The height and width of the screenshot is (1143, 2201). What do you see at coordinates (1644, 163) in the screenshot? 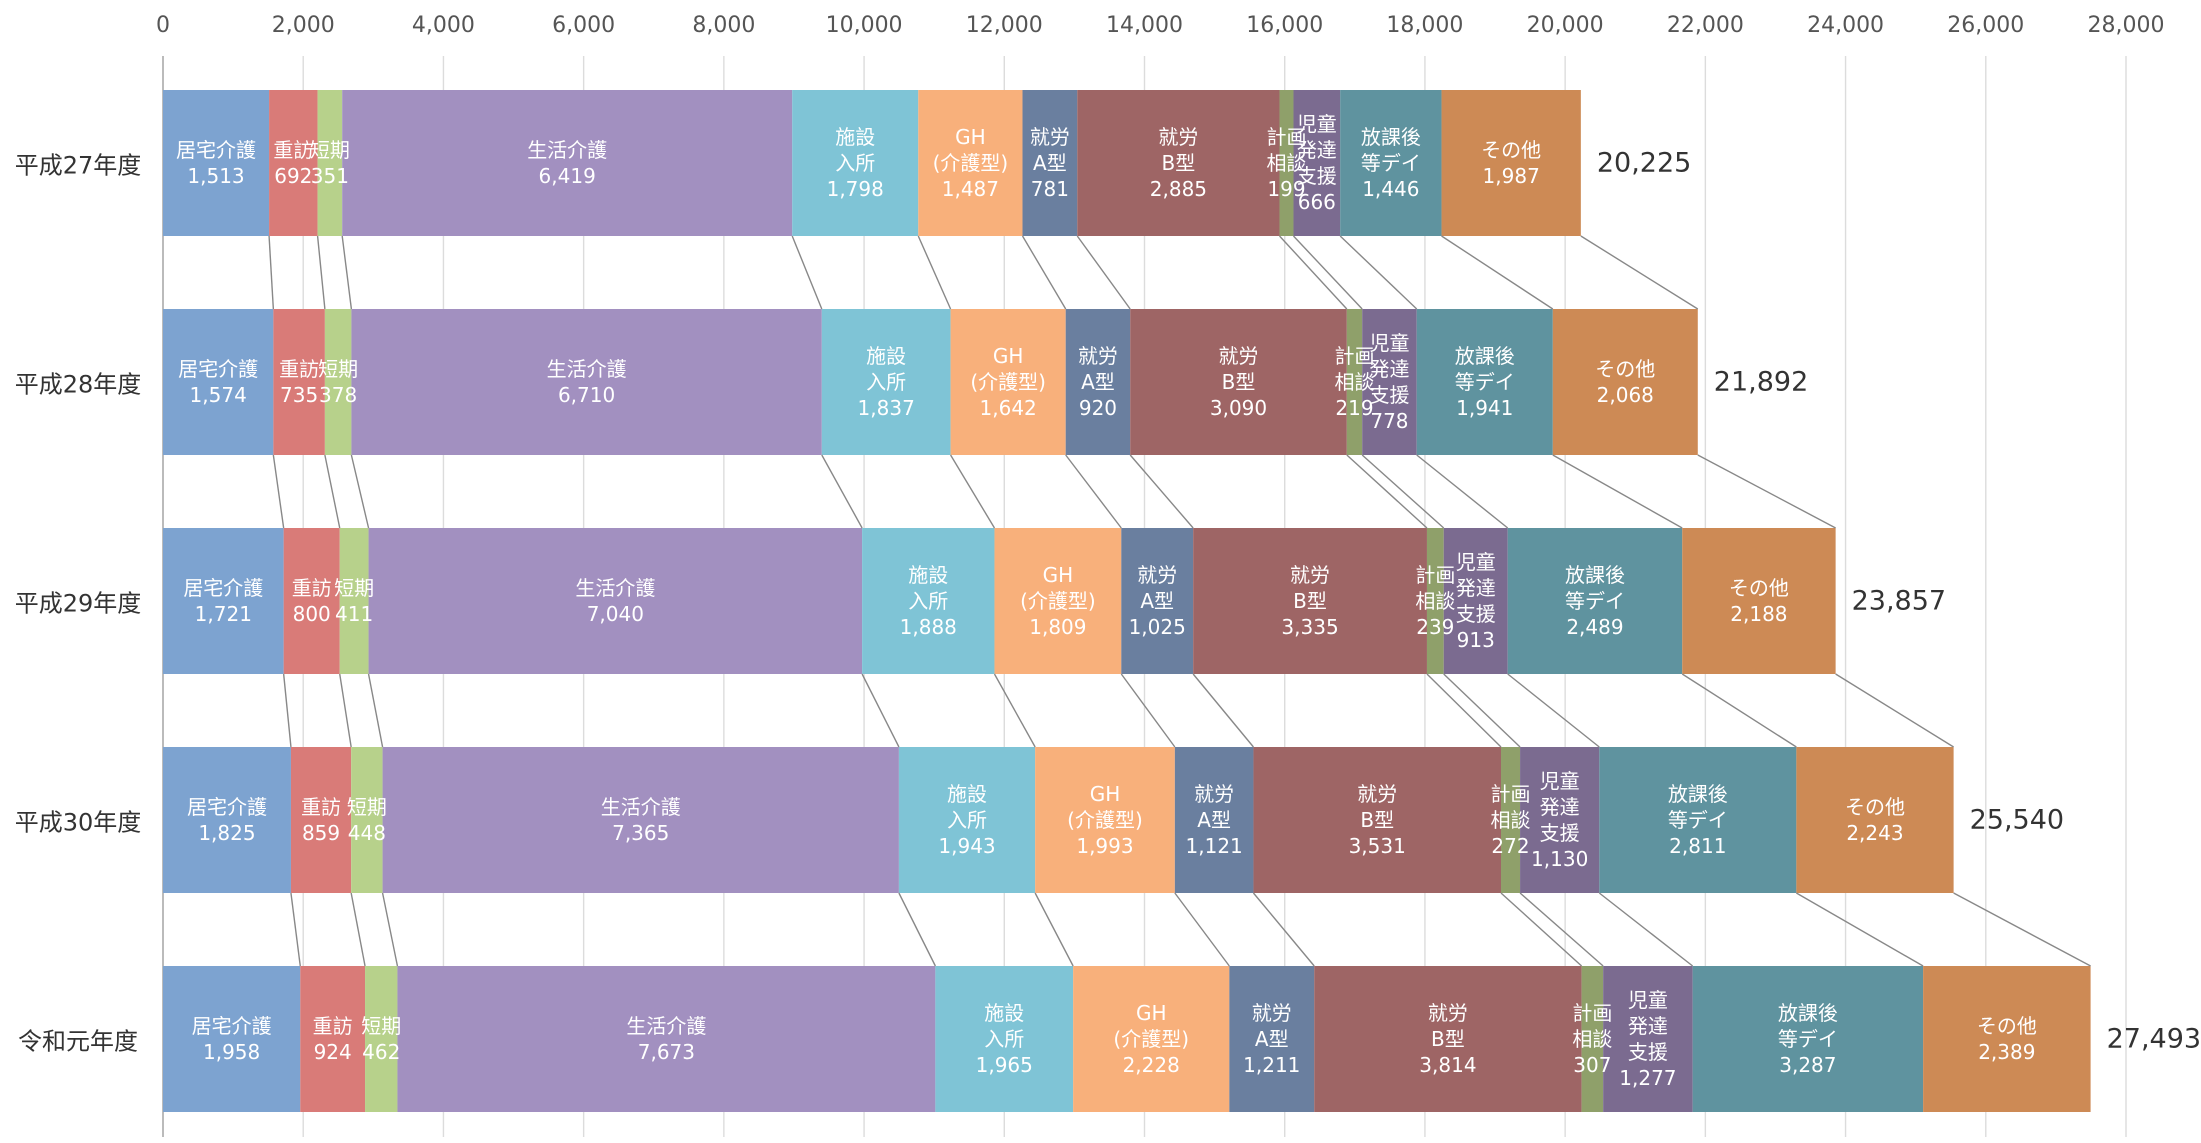
I see `total-label: 20,225` at bounding box center [1644, 163].